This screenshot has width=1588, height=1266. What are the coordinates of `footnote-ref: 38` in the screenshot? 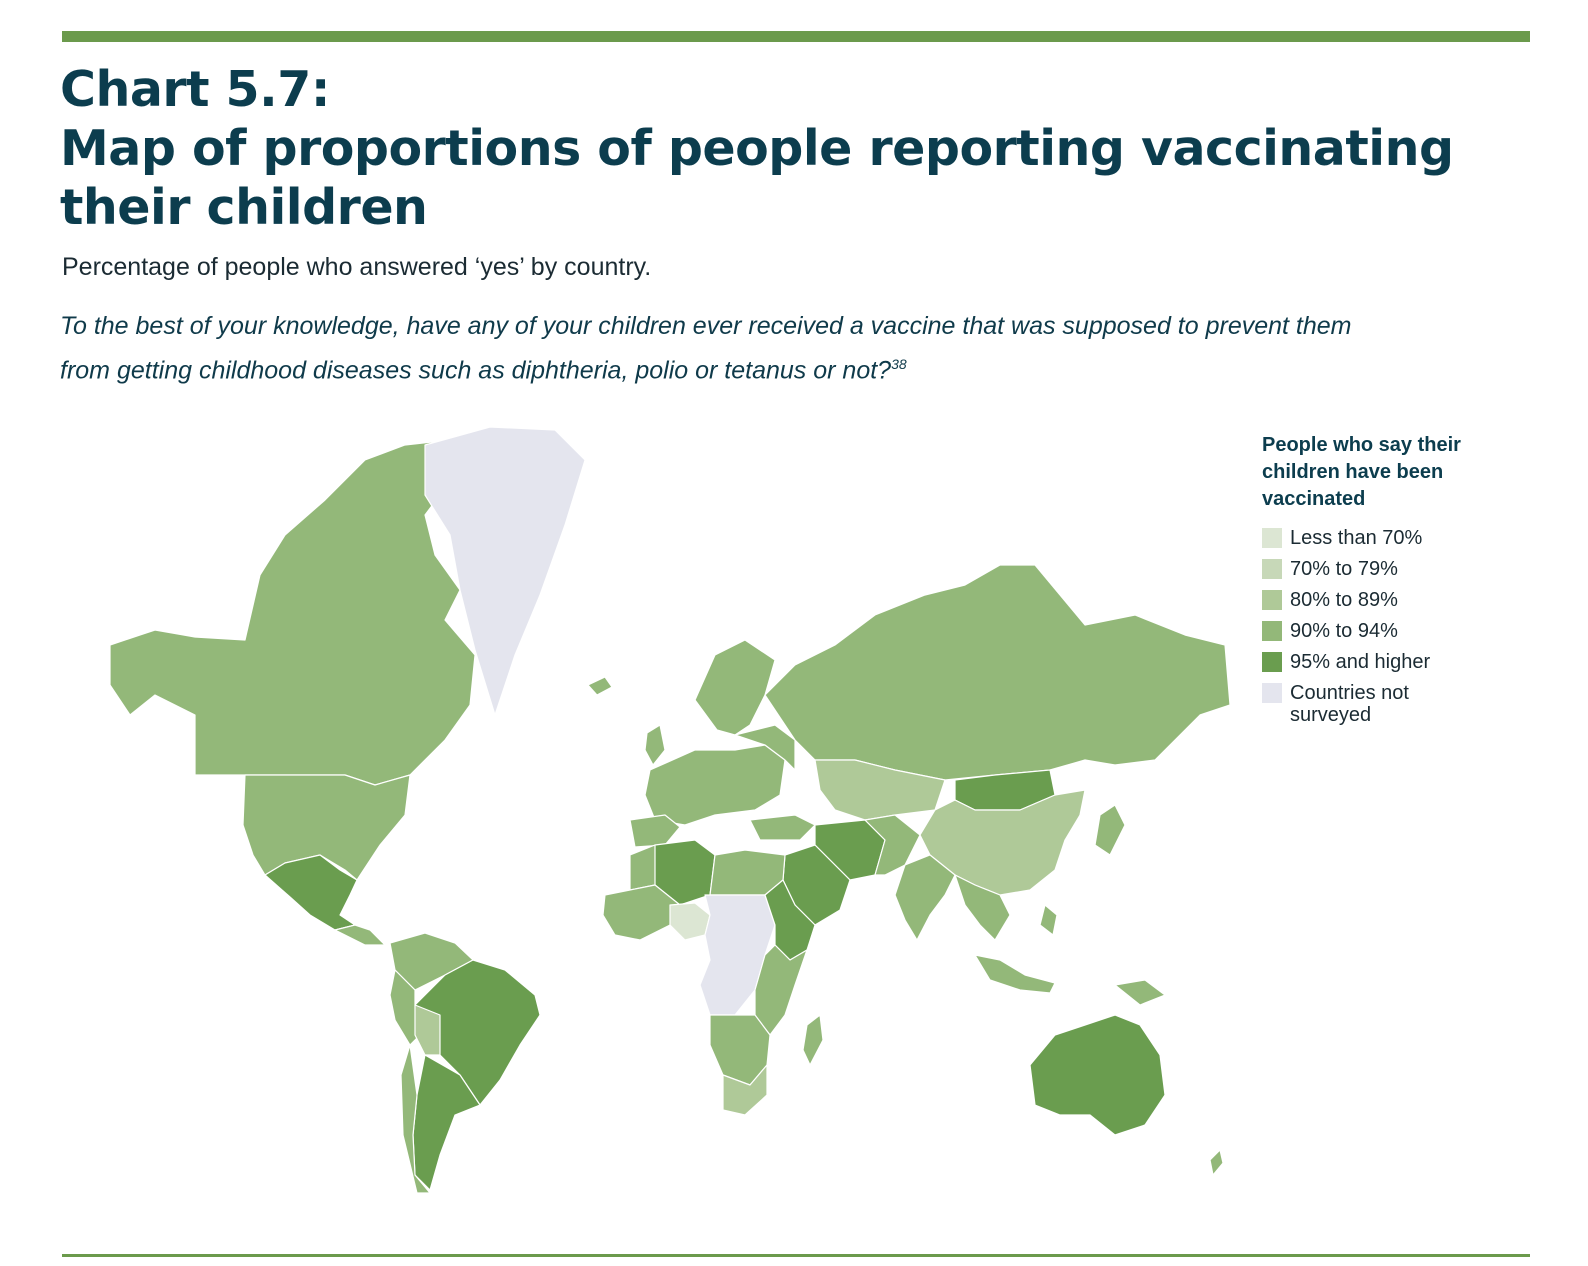 It's located at (899, 364).